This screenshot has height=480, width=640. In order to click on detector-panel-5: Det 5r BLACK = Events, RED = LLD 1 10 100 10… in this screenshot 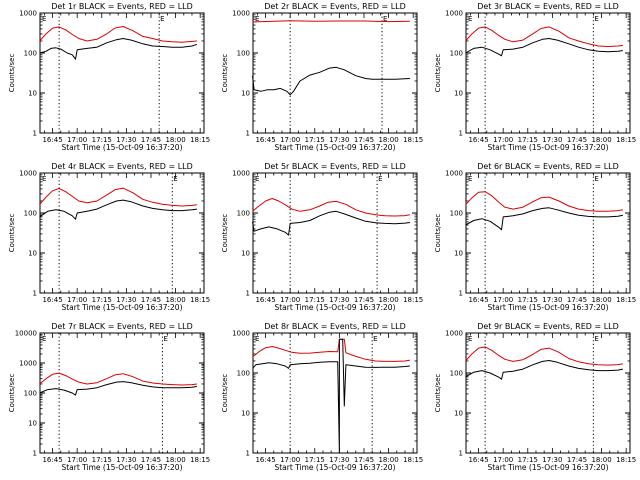, I will do `click(322, 237)`.